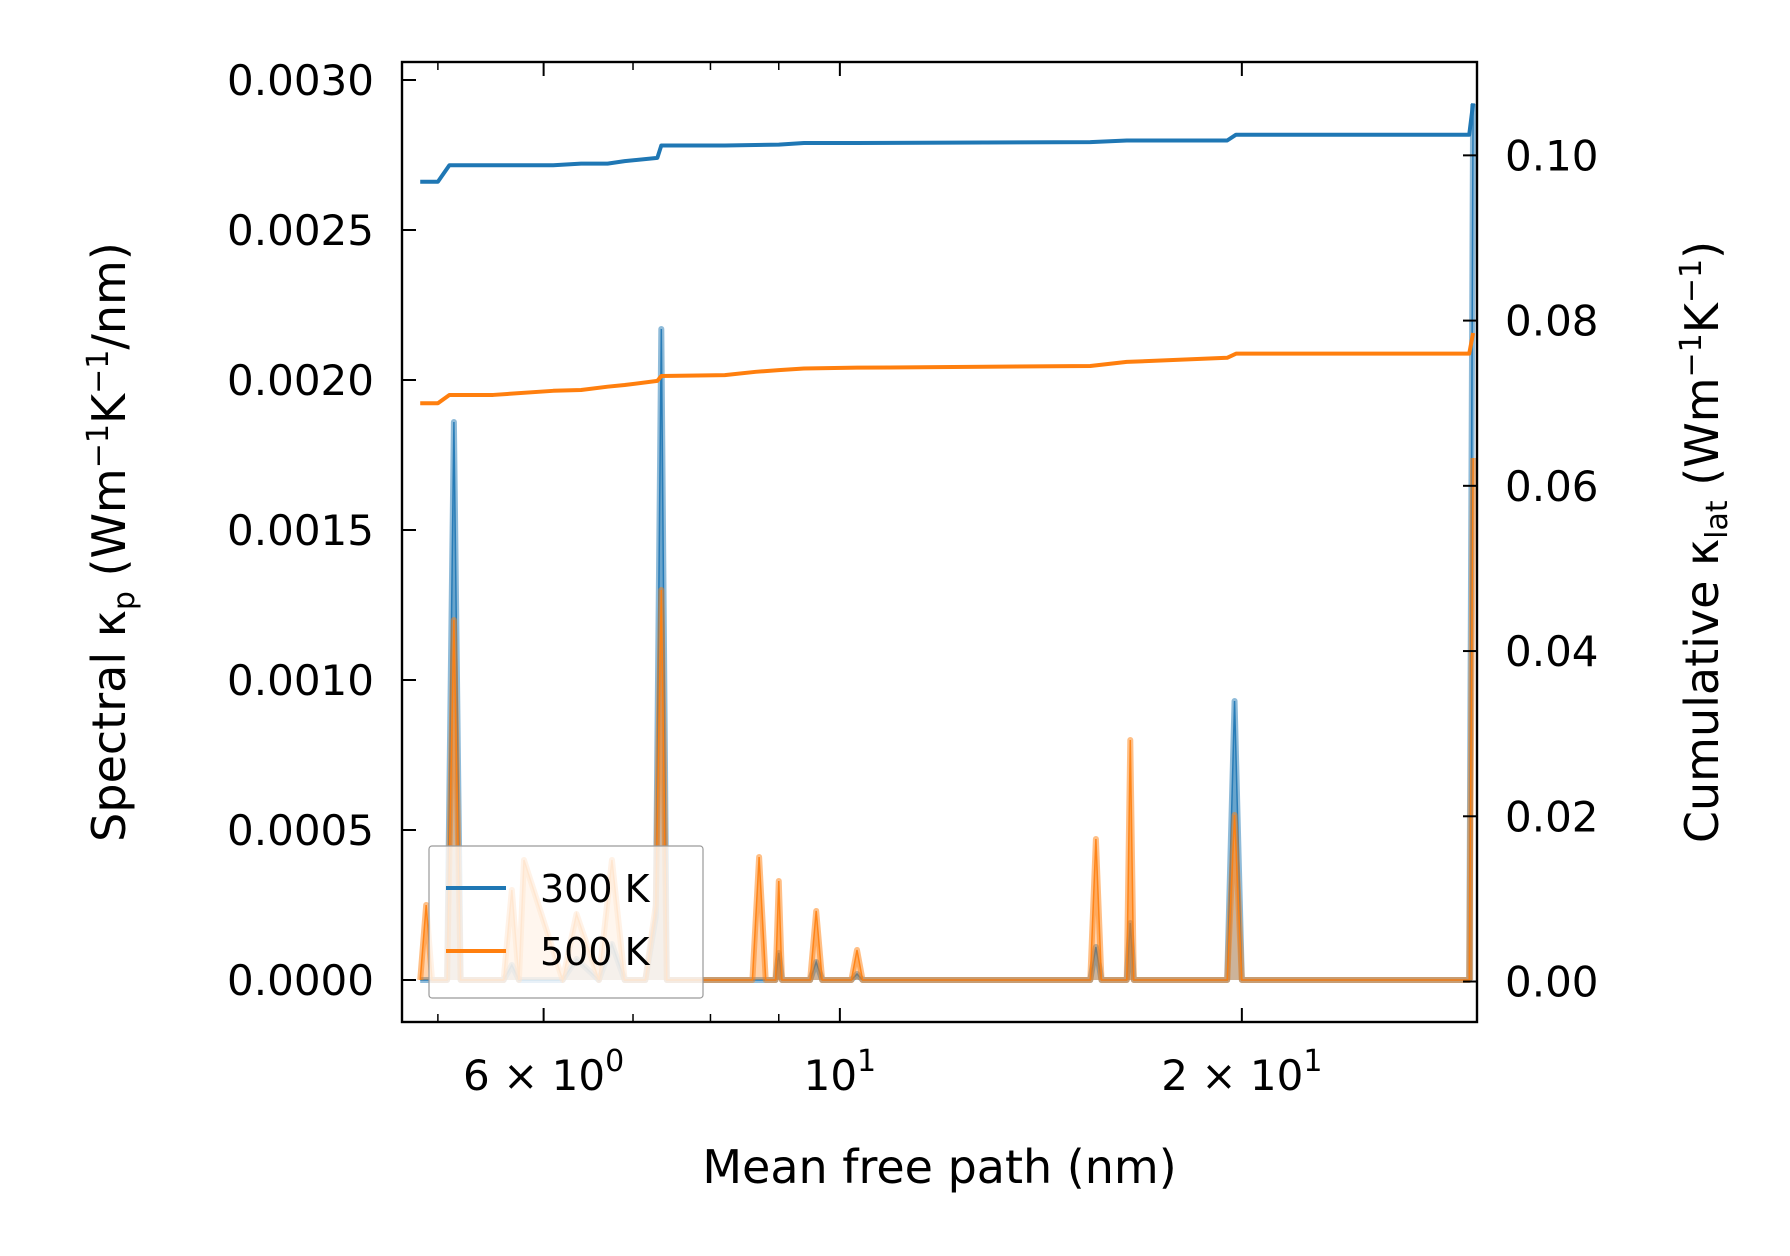  What do you see at coordinates (109, 408) in the screenshot?
I see `y-axis-left-label-units-b: K` at bounding box center [109, 408].